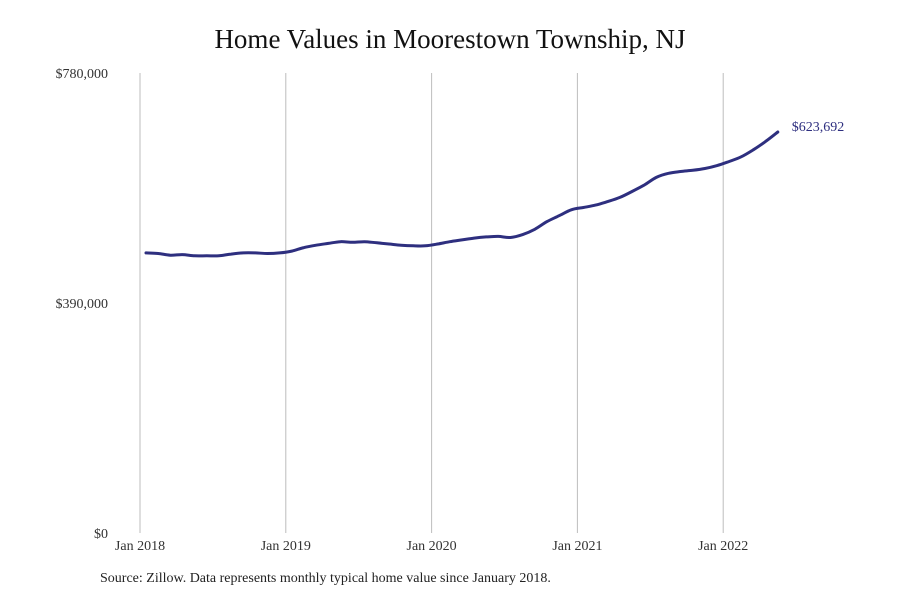 Image resolution: width=900 pixels, height=600 pixels. I want to click on x-tick-label: Jan 2018, so click(140, 546).